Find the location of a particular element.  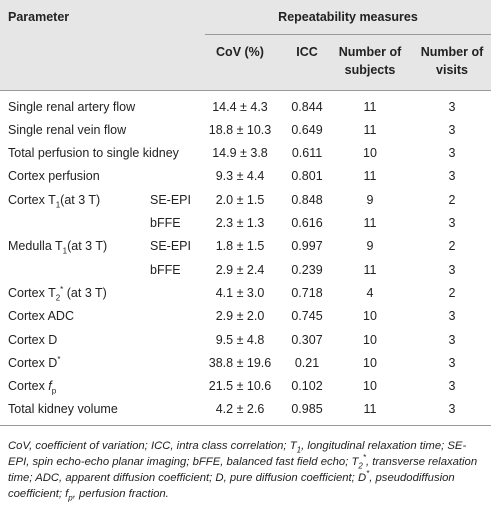

row-parameter: Medulla T1(at 3 T) is located at coordinates (58, 247).